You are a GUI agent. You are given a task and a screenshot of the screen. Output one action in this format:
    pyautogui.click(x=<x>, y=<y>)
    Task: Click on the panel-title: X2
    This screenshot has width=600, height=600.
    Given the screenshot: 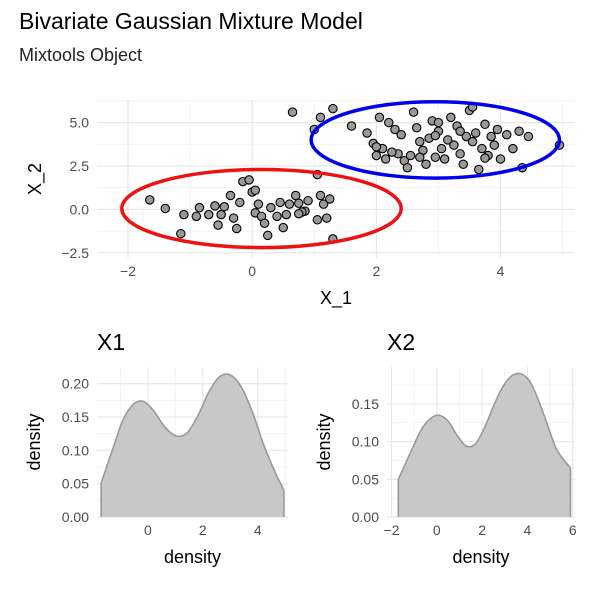 What is the action you would take?
    pyautogui.click(x=401, y=342)
    